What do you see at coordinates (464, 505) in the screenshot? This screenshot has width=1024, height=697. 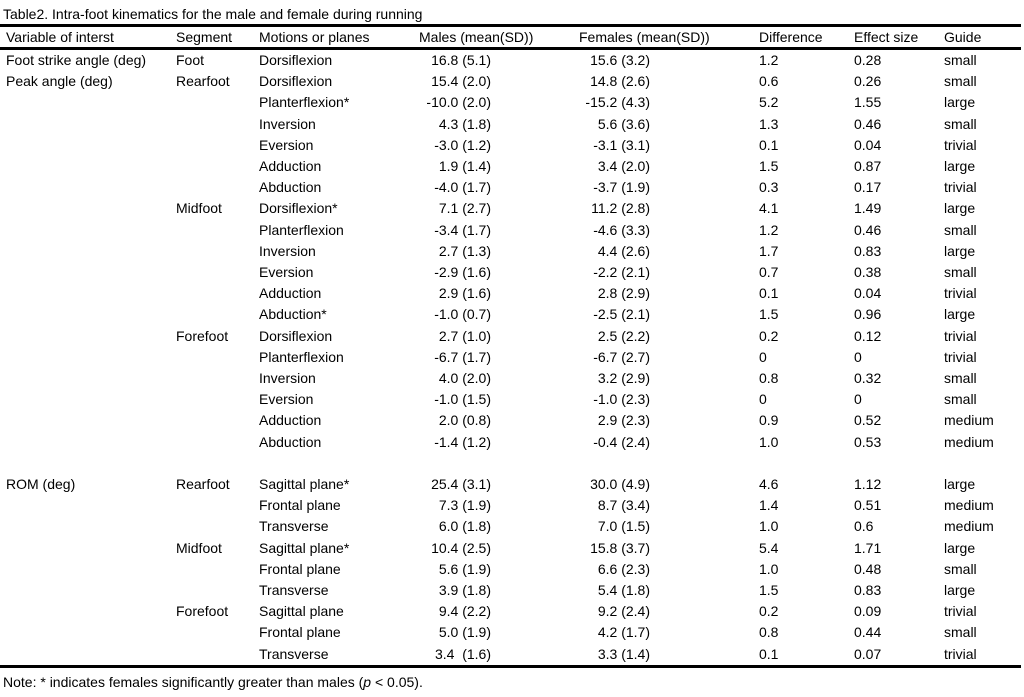 I see `cell-males: 7.3 (1.9)` at bounding box center [464, 505].